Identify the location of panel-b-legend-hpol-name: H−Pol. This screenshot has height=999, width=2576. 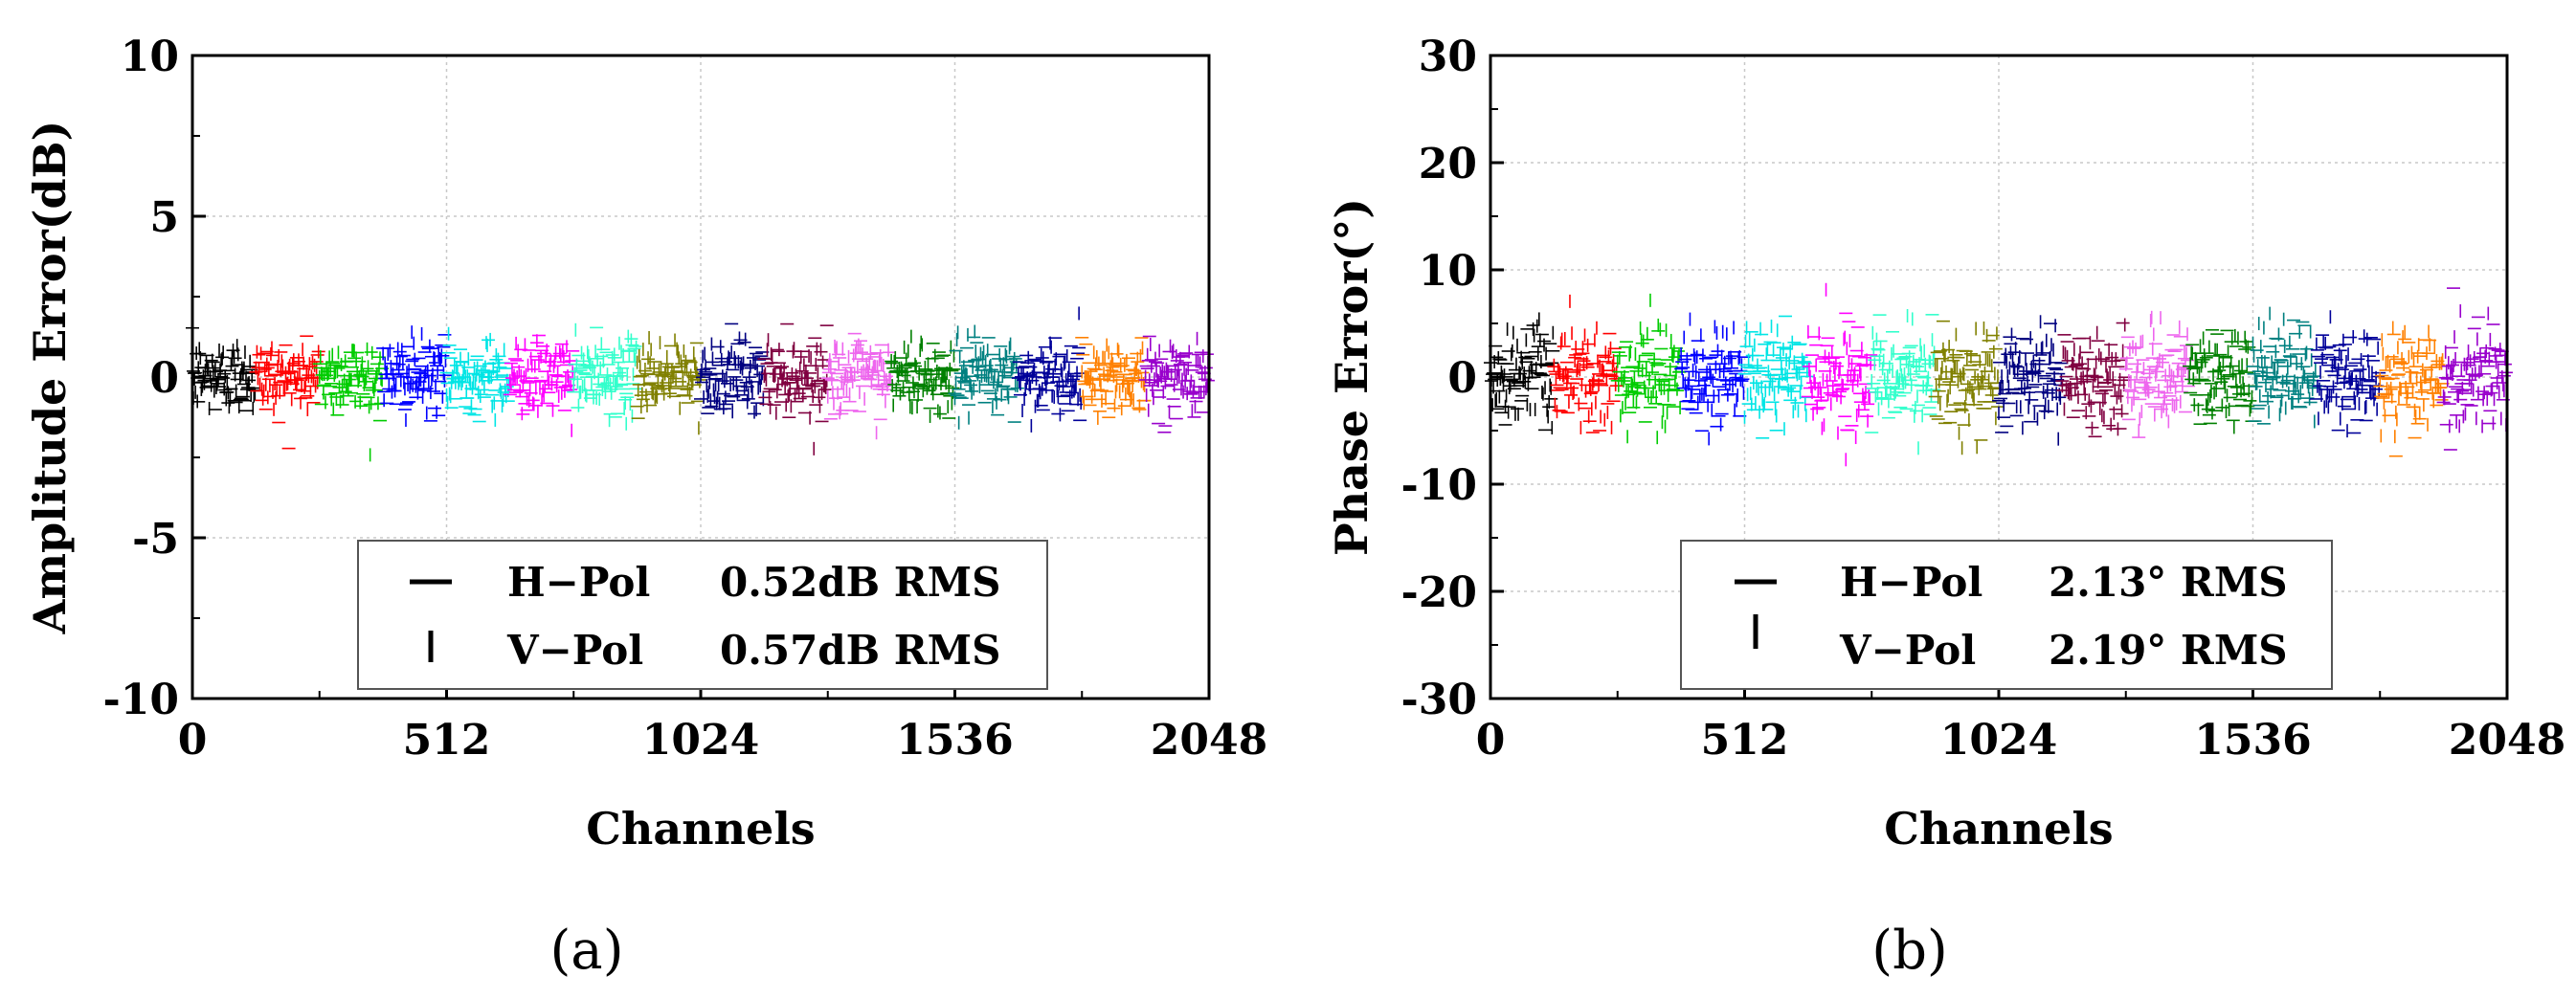
(1911, 582).